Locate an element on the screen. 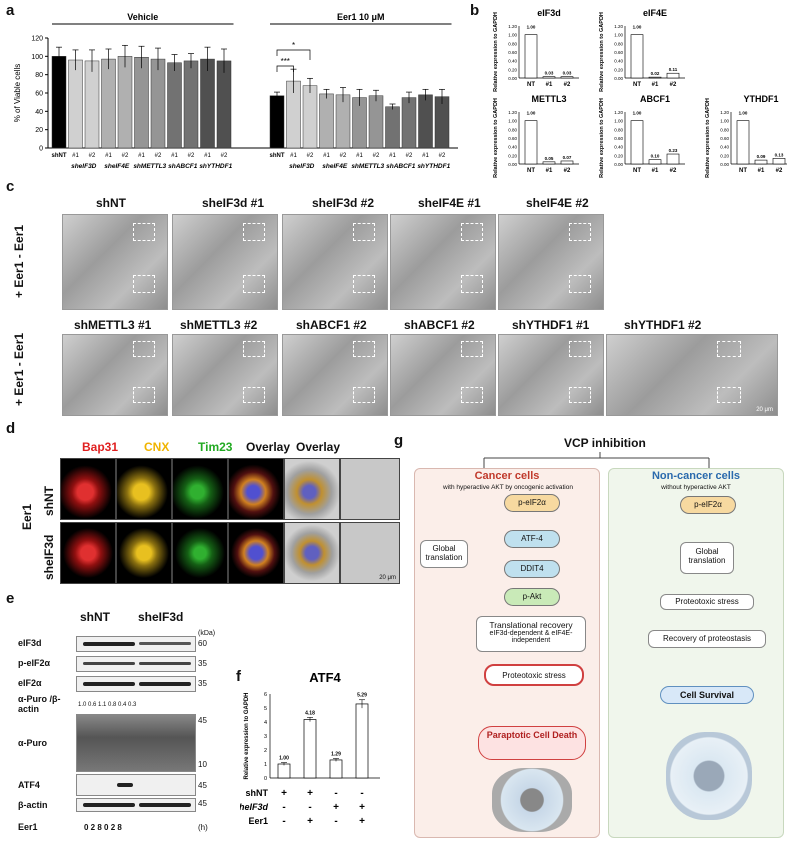  fl-image-overlay-sheif3d is located at coordinates (256, 553).